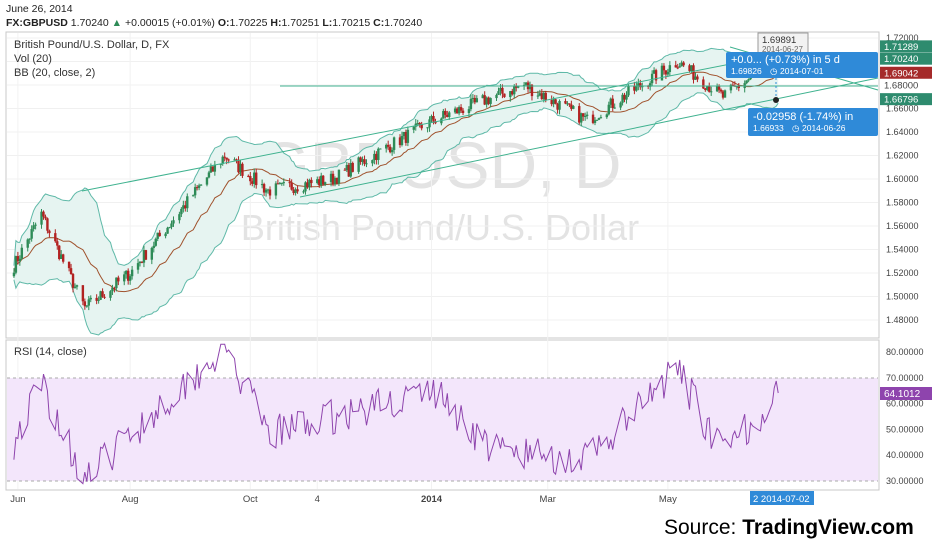 The image size is (932, 550). What do you see at coordinates (901, 100) in the screenshot?
I see `price-label-text: 1.66796` at bounding box center [901, 100].